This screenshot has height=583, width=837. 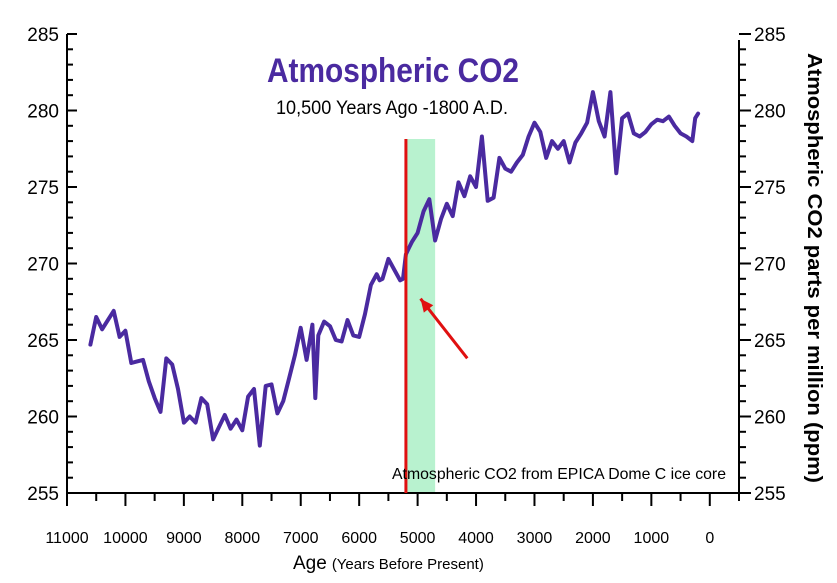 I want to click on y-tick-label-right: 285, so click(x=770, y=35).